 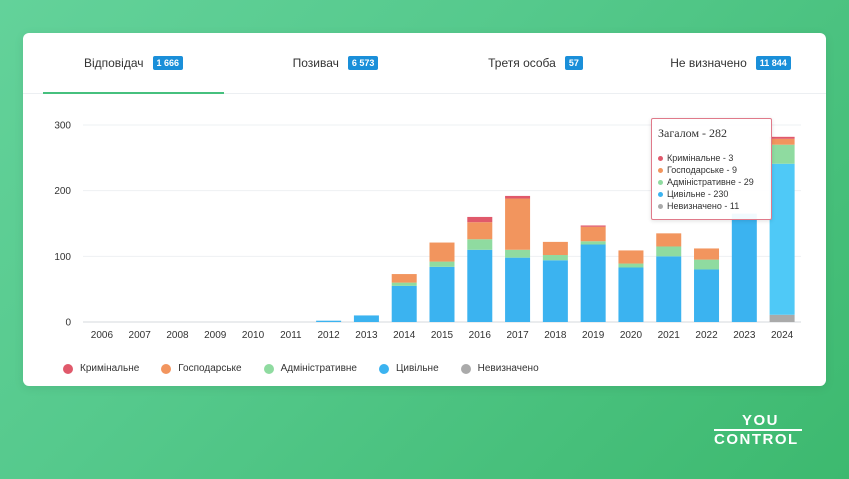 What do you see at coordinates (366, 335) in the screenshot?
I see `x-tick-label: 2013` at bounding box center [366, 335].